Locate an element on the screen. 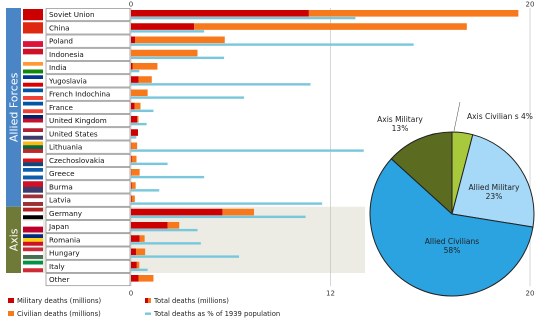 The width and height of the screenshot is (540, 327). pie-pct-2: 23% is located at coordinates (494, 196).